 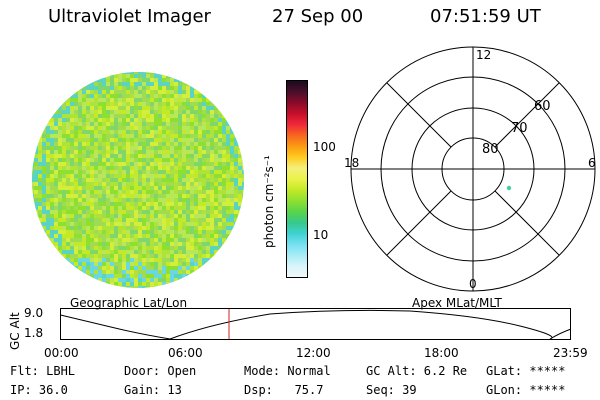 I want to click on timeline-axis-label: GC Alt, so click(x=15, y=331).